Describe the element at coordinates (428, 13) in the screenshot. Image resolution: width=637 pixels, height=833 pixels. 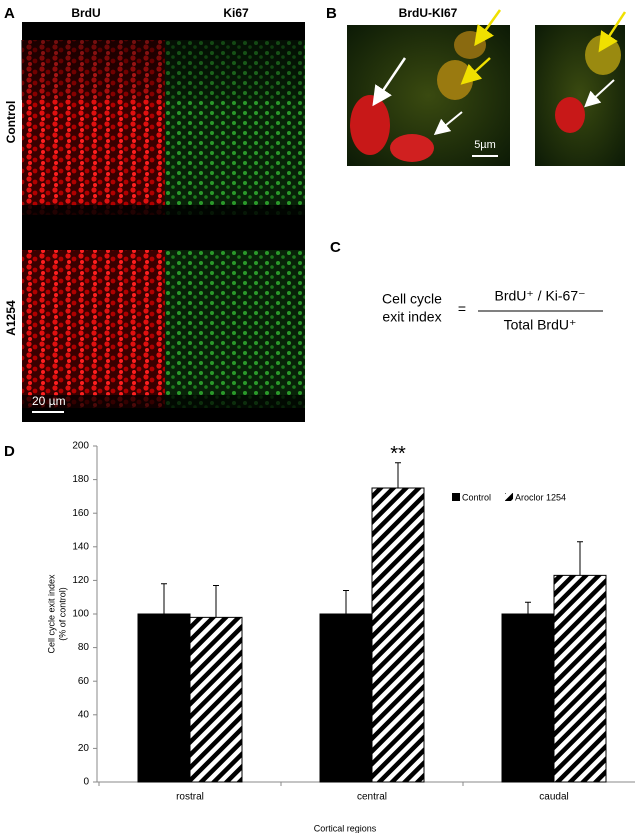
I see `panel-title: BrdU-KI67` at that location.